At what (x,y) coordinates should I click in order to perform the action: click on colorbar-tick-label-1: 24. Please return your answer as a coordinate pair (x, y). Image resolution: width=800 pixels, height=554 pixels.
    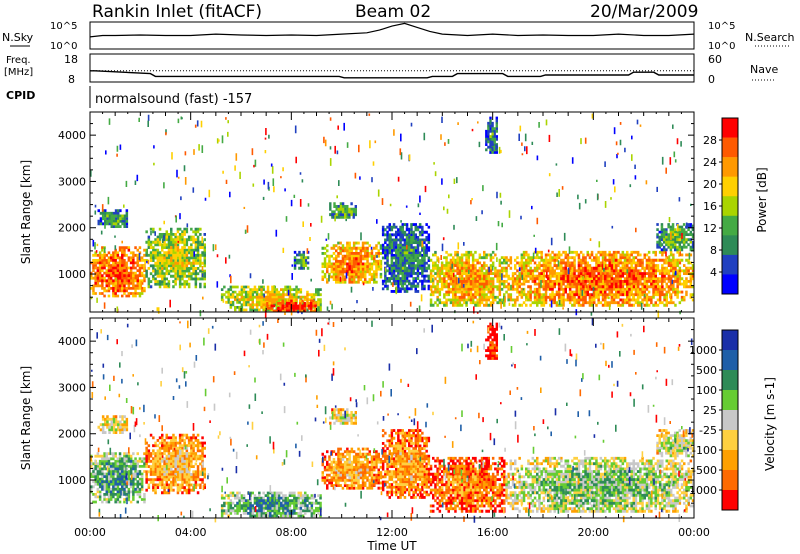
    Looking at the image, I should click on (710, 162).